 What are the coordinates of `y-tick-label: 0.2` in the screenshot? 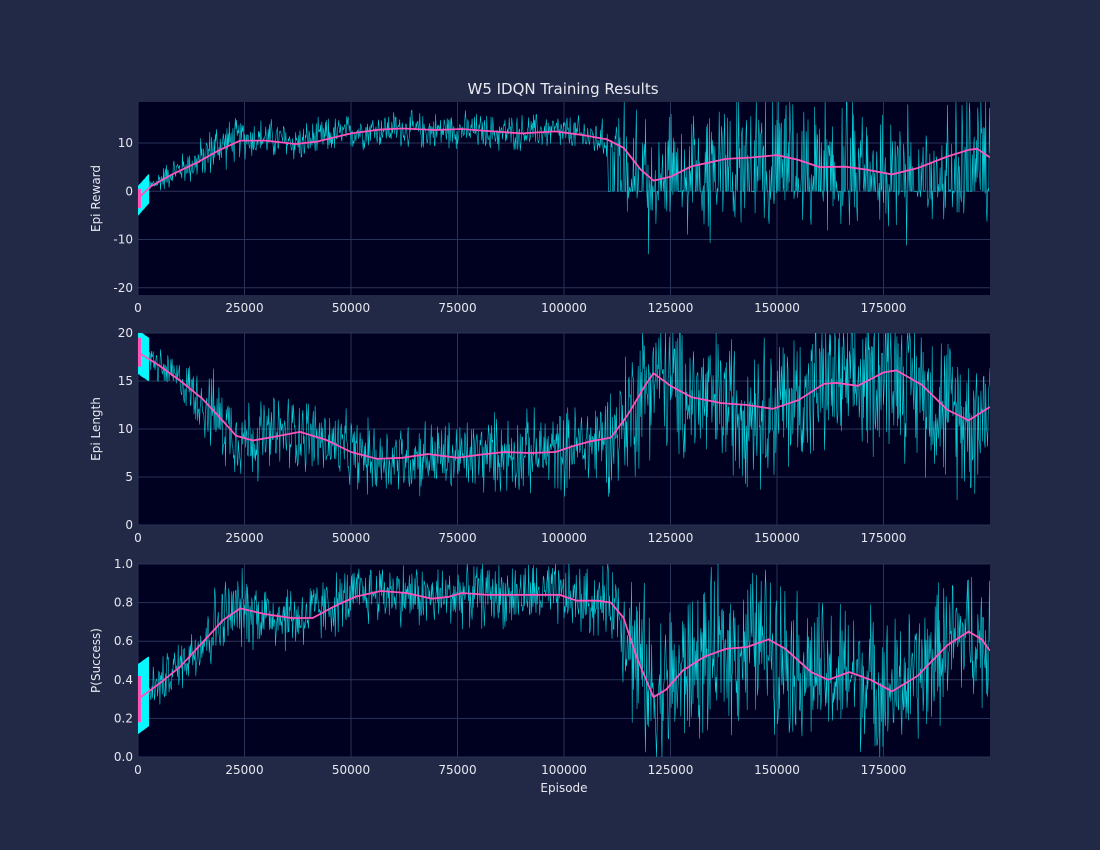 It's located at (123, 718).